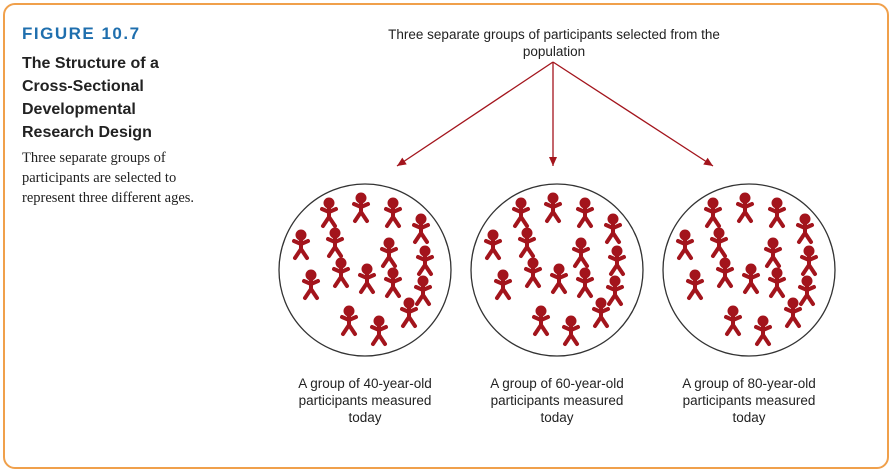  I want to click on selection-arrows, so click(555, 114).